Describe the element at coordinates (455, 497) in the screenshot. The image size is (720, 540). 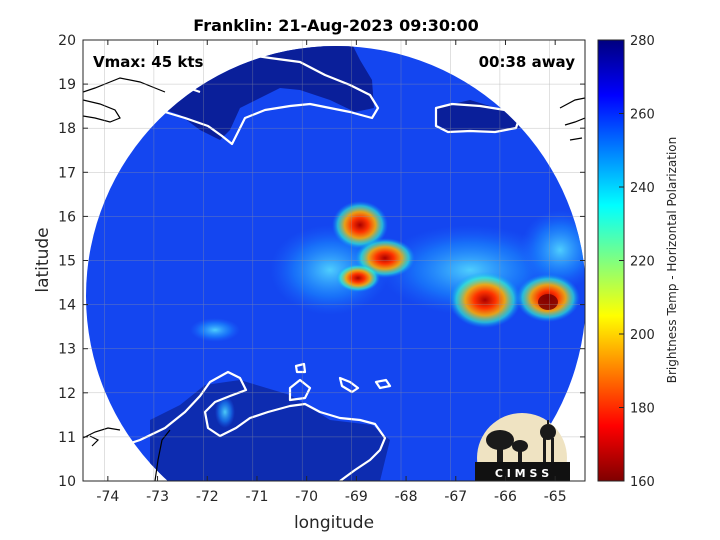
I see `x-tick-label: -67` at that location.